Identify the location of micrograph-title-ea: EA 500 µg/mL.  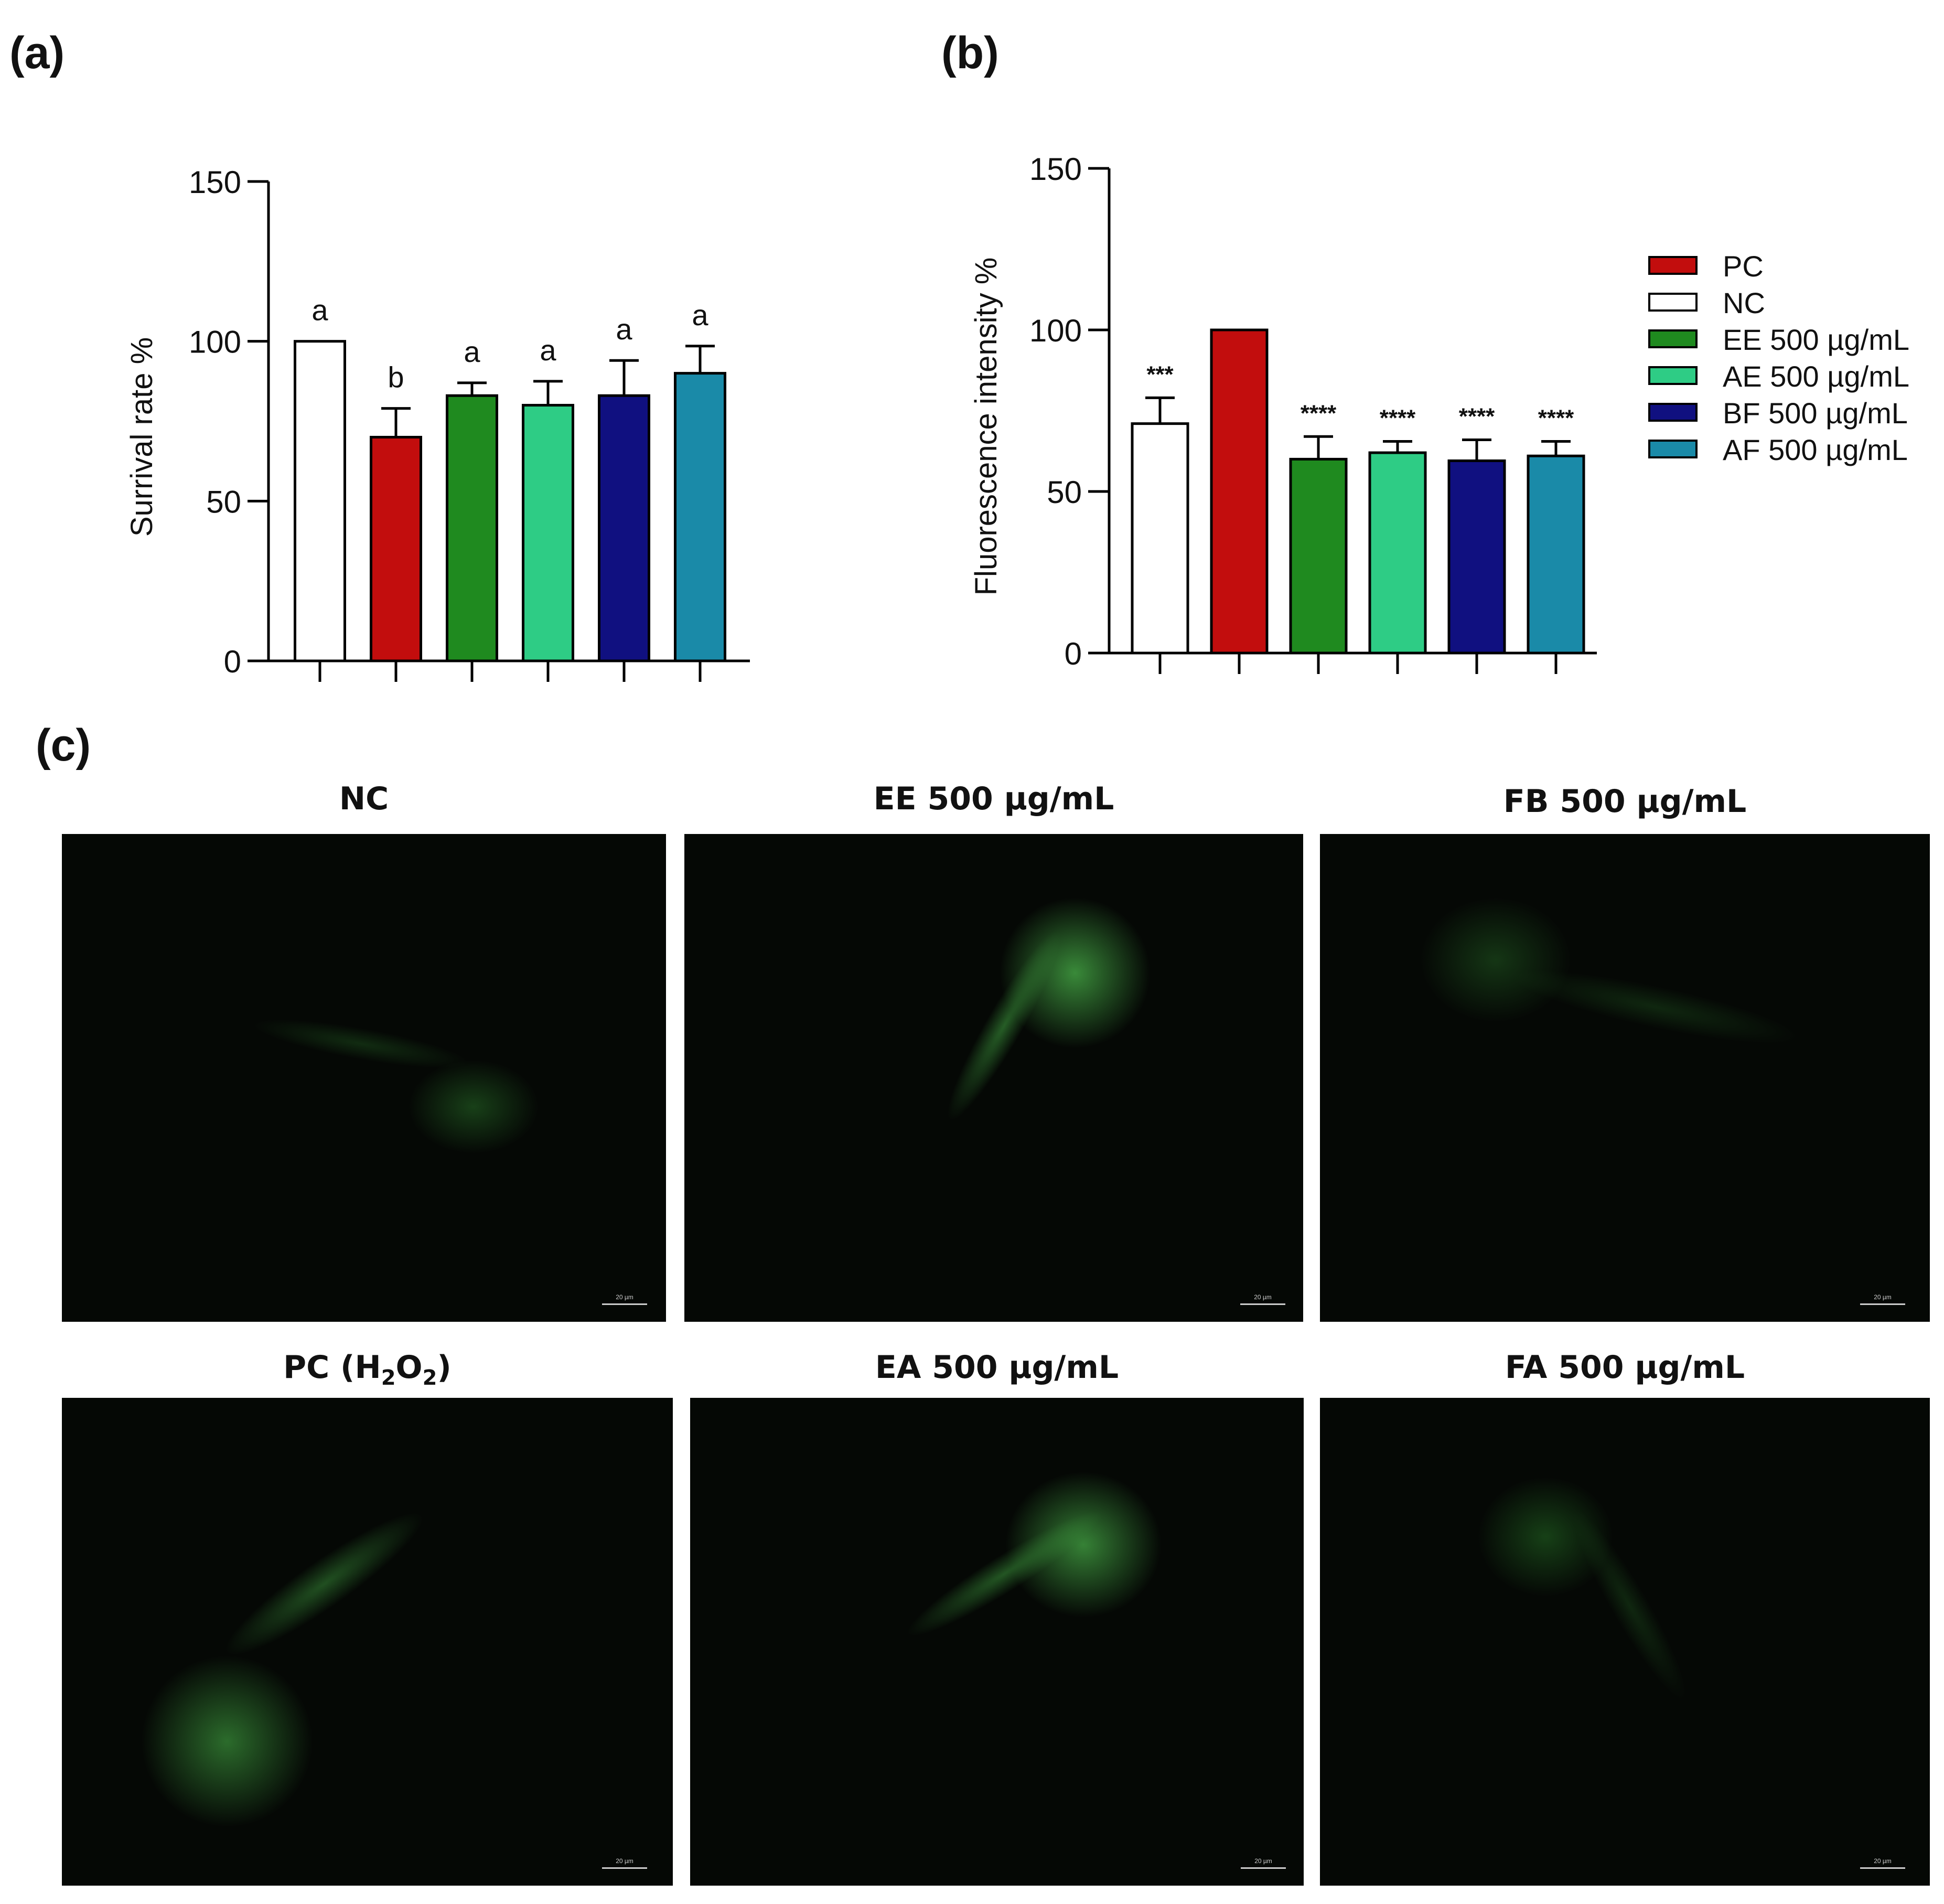
(997, 1368).